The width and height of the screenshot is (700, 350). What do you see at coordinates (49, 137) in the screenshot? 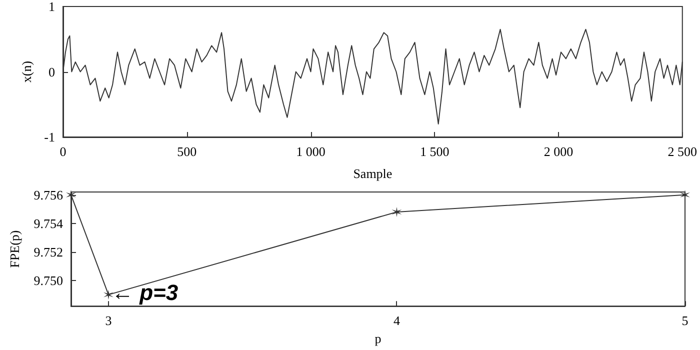
I see `y-tick-label: -1` at bounding box center [49, 137].